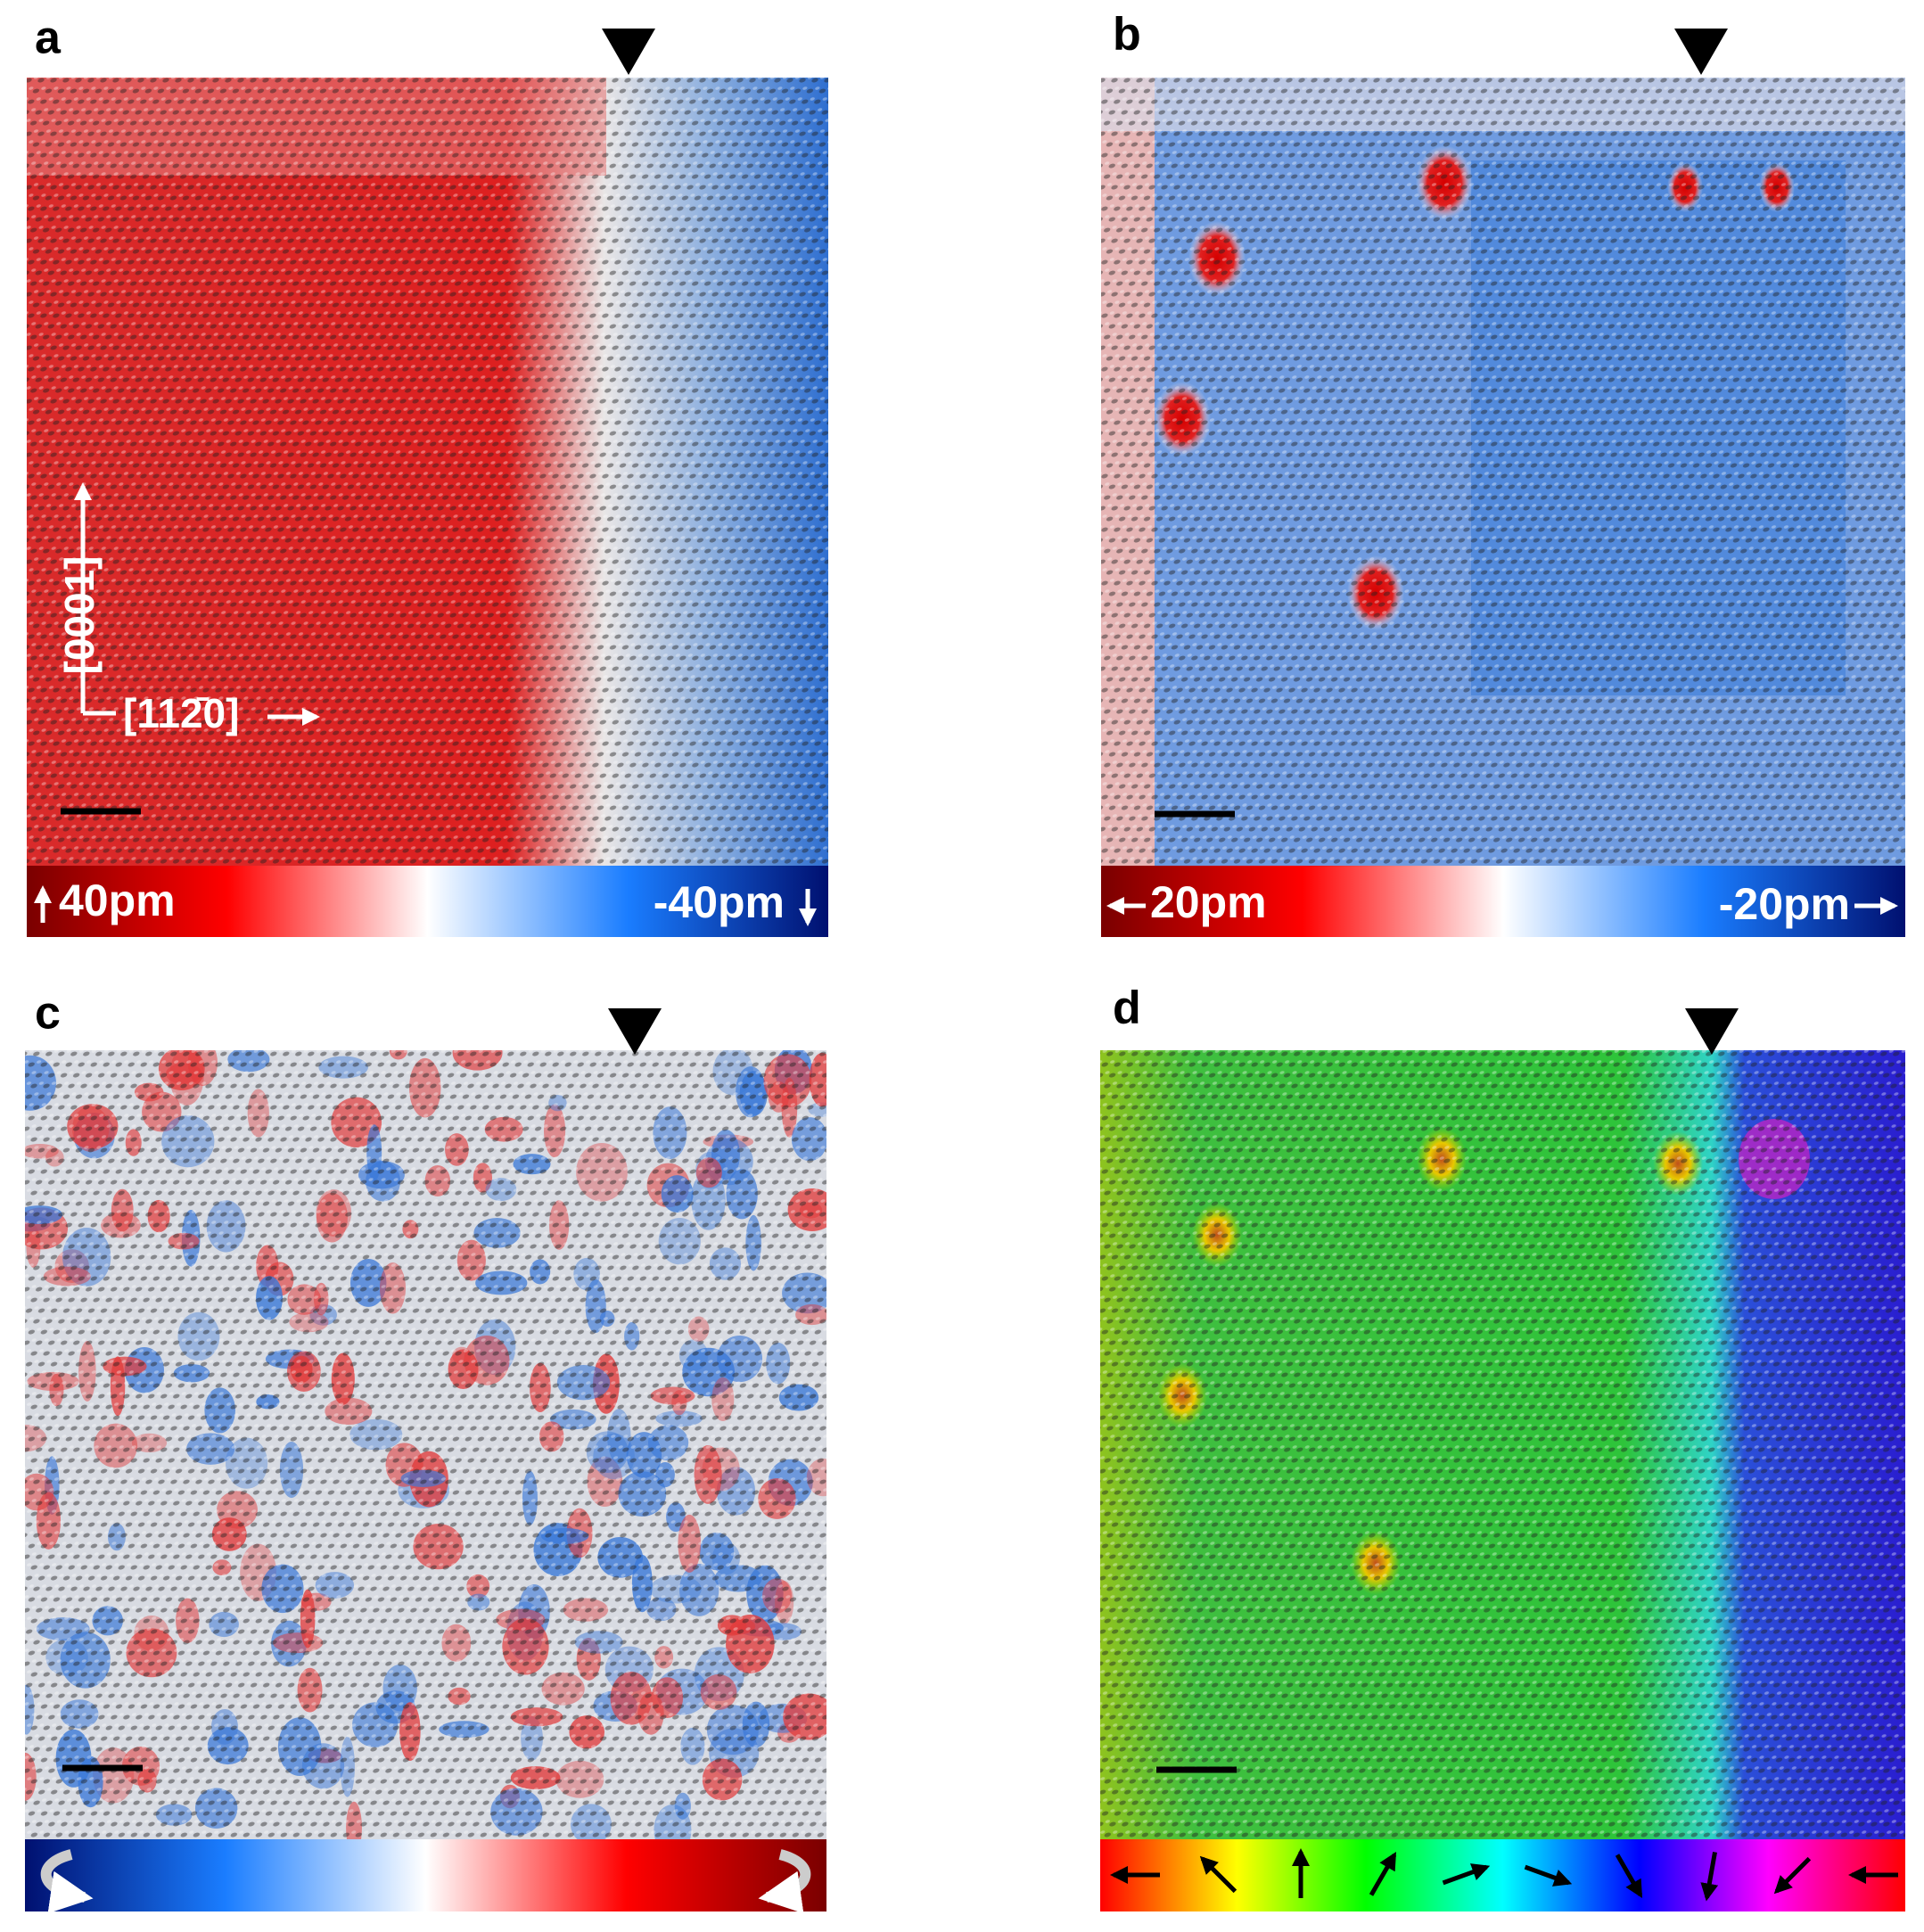 This screenshot has width=1924, height=1932. I want to click on colorbar-label: -40pm, so click(719, 902).